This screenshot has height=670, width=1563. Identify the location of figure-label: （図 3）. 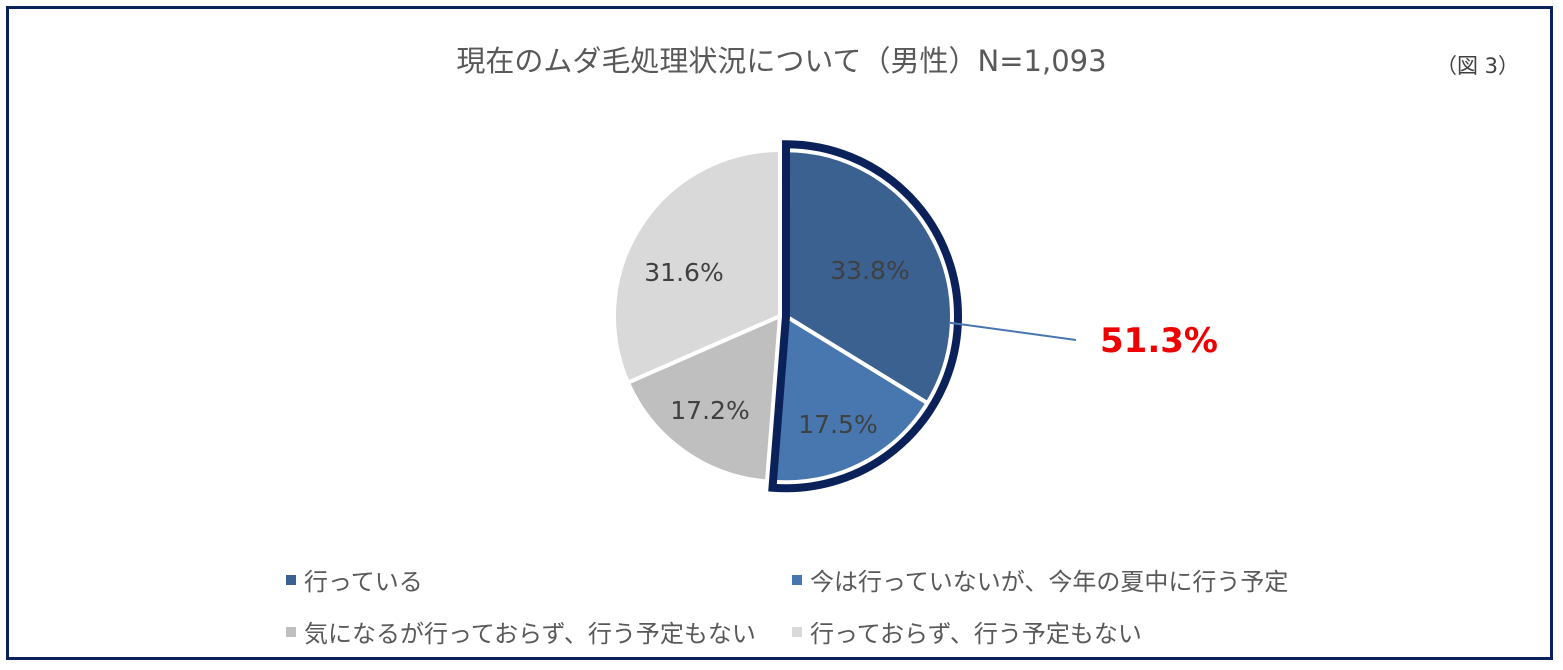
(1477, 66).